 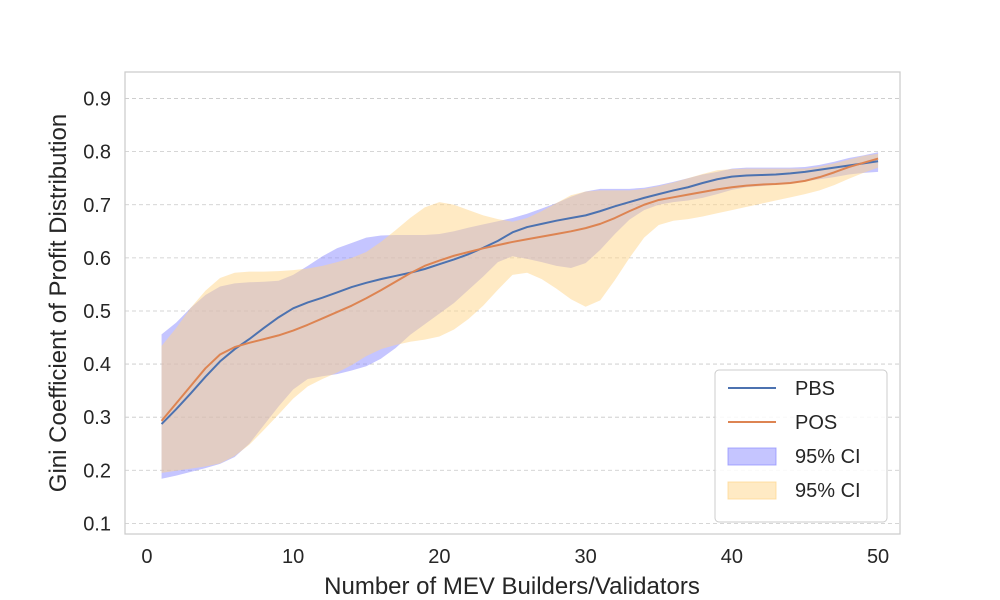 I want to click on y-tick-label: 0.6, so click(x=97, y=259).